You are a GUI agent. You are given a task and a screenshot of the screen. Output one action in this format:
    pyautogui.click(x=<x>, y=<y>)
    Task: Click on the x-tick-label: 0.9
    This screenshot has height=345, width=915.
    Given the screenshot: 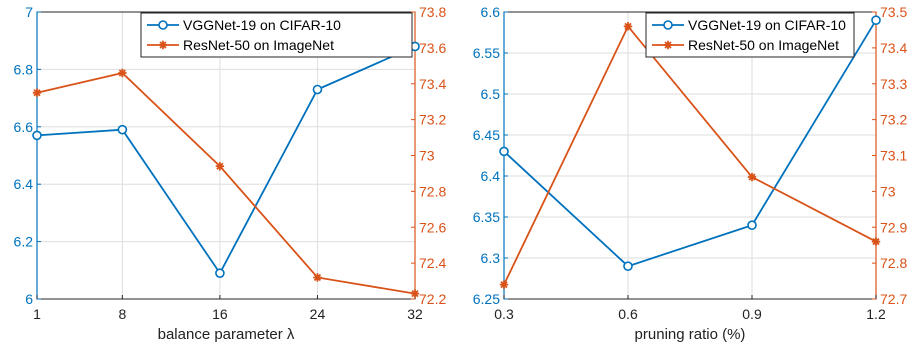 What is the action you would take?
    pyautogui.click(x=752, y=314)
    